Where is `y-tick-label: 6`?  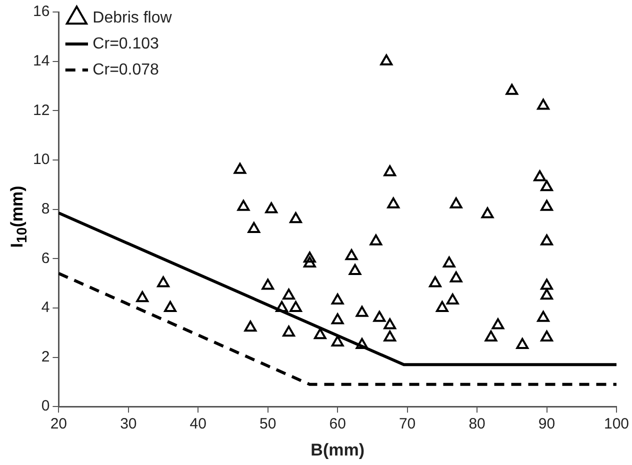 y-tick-label: 6 is located at coordinates (45, 258).